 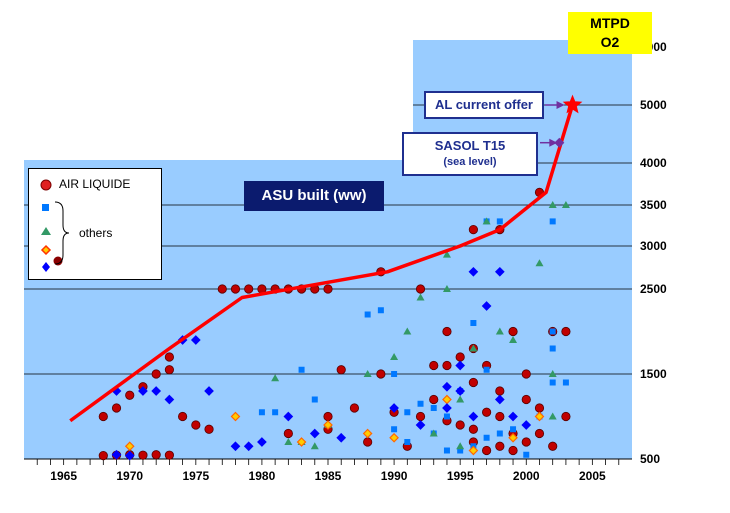 What do you see at coordinates (653, 205) in the screenshot?
I see `y-tick-label-3500: 3500` at bounding box center [653, 205].